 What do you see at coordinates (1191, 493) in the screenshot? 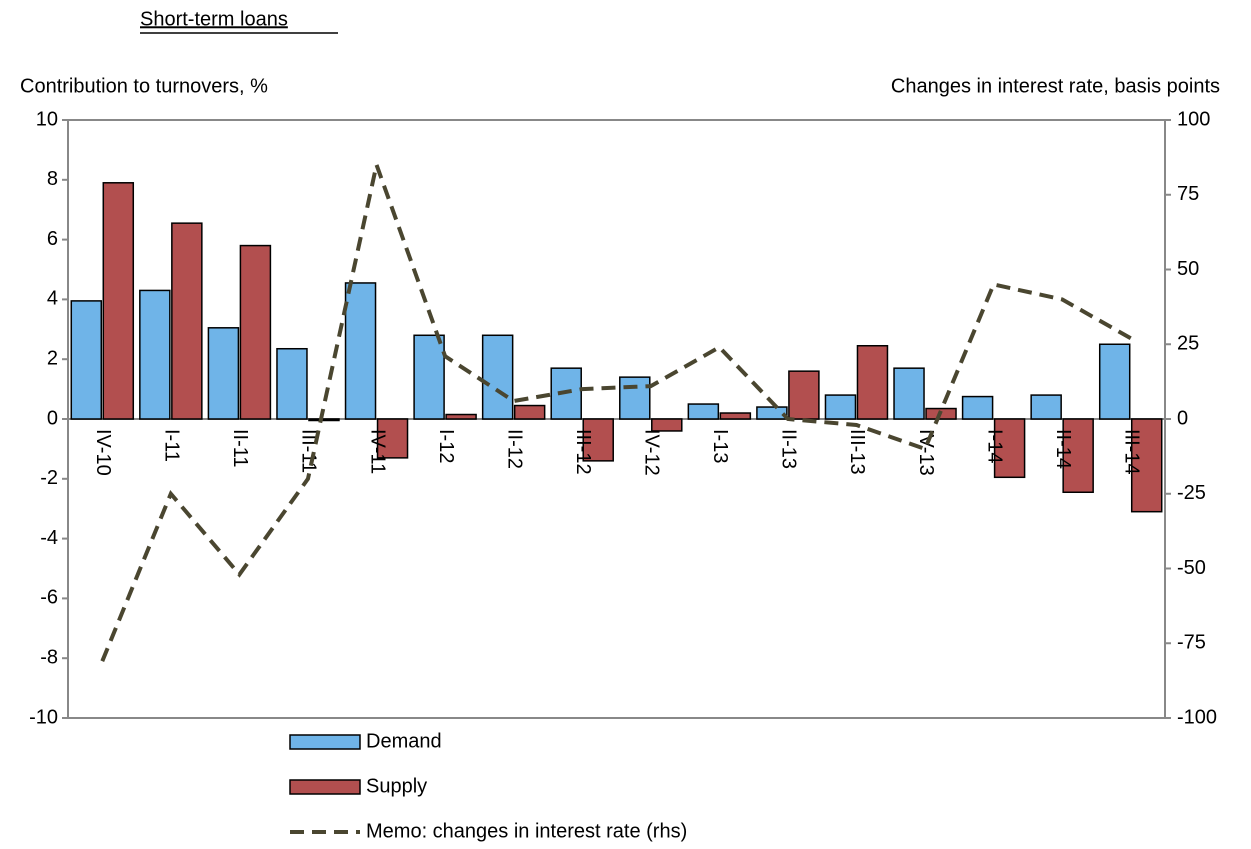
I see `y2-tick-label: -25` at bounding box center [1191, 493].